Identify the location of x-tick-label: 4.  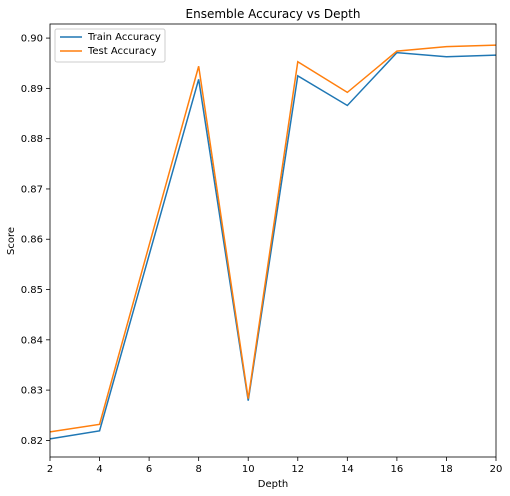
(99, 469).